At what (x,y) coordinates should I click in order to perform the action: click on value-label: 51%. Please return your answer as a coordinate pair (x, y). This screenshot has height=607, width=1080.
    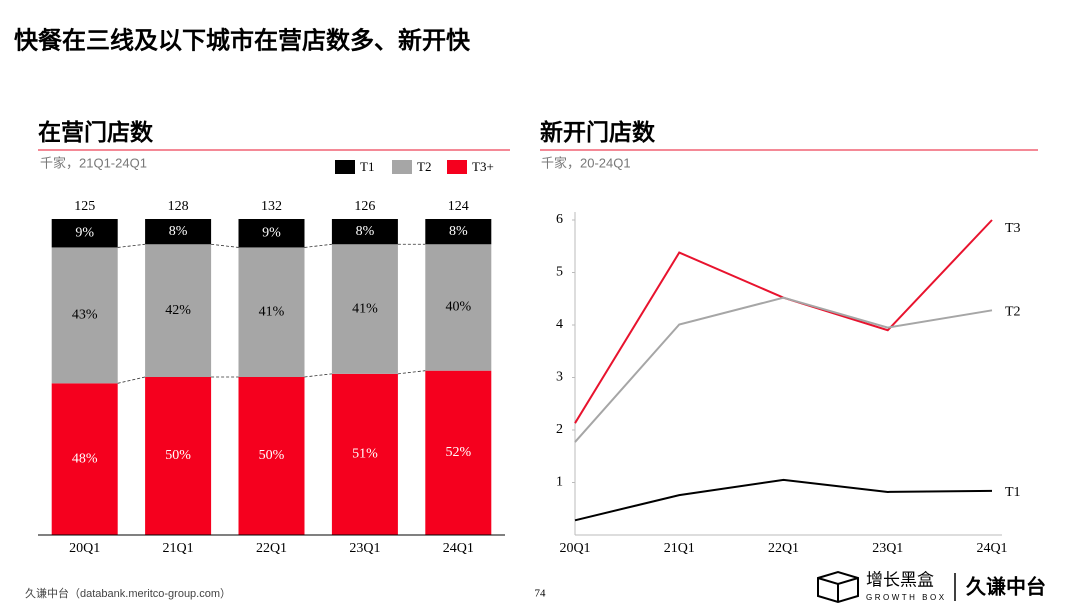
    Looking at the image, I should click on (365, 454).